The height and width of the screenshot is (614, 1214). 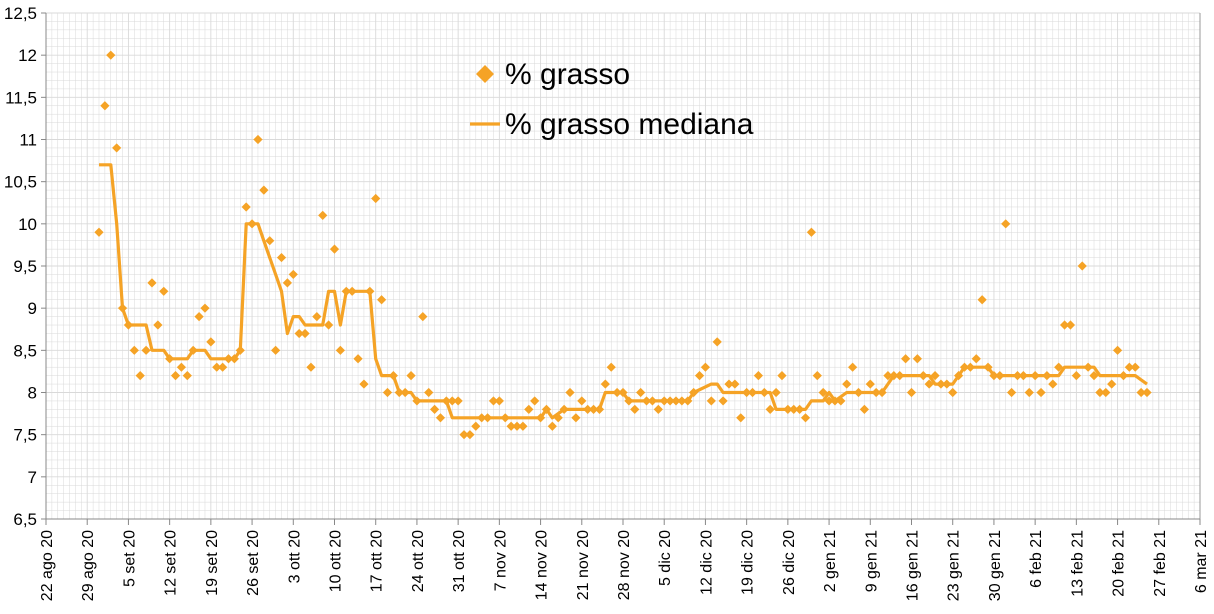 What do you see at coordinates (25, 519) in the screenshot?
I see `y-tick-label: 6,5` at bounding box center [25, 519].